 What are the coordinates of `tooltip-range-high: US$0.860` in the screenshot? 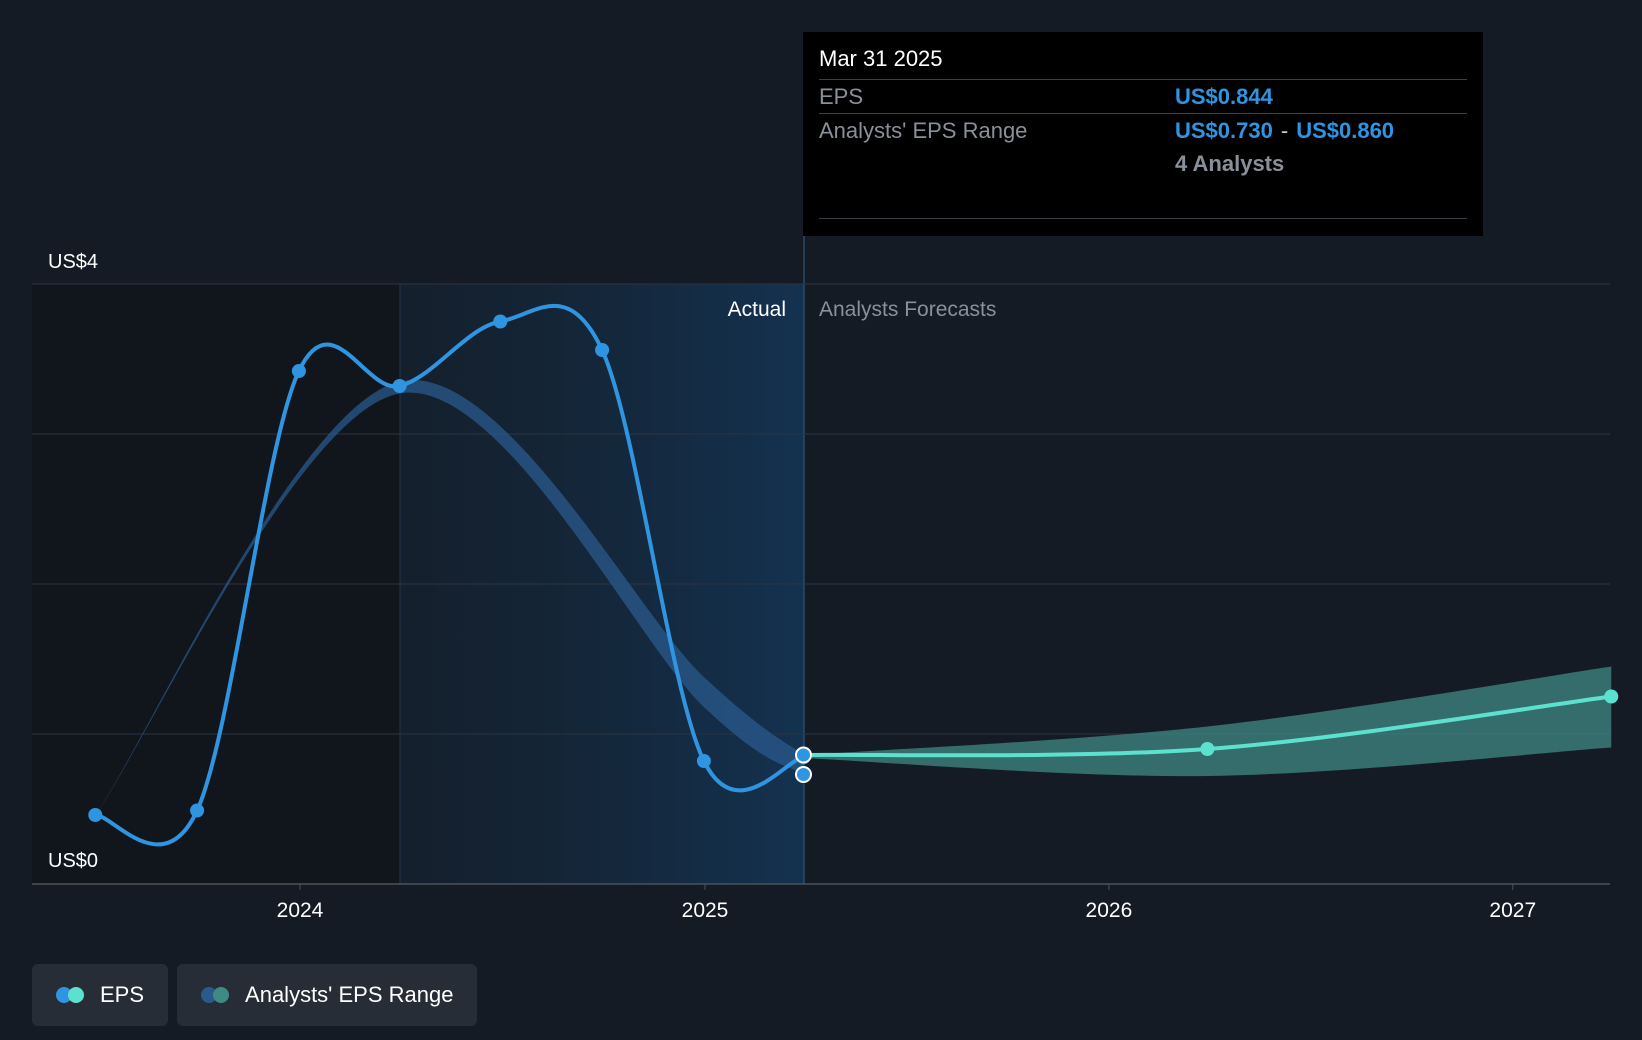 It's located at (1345, 130).